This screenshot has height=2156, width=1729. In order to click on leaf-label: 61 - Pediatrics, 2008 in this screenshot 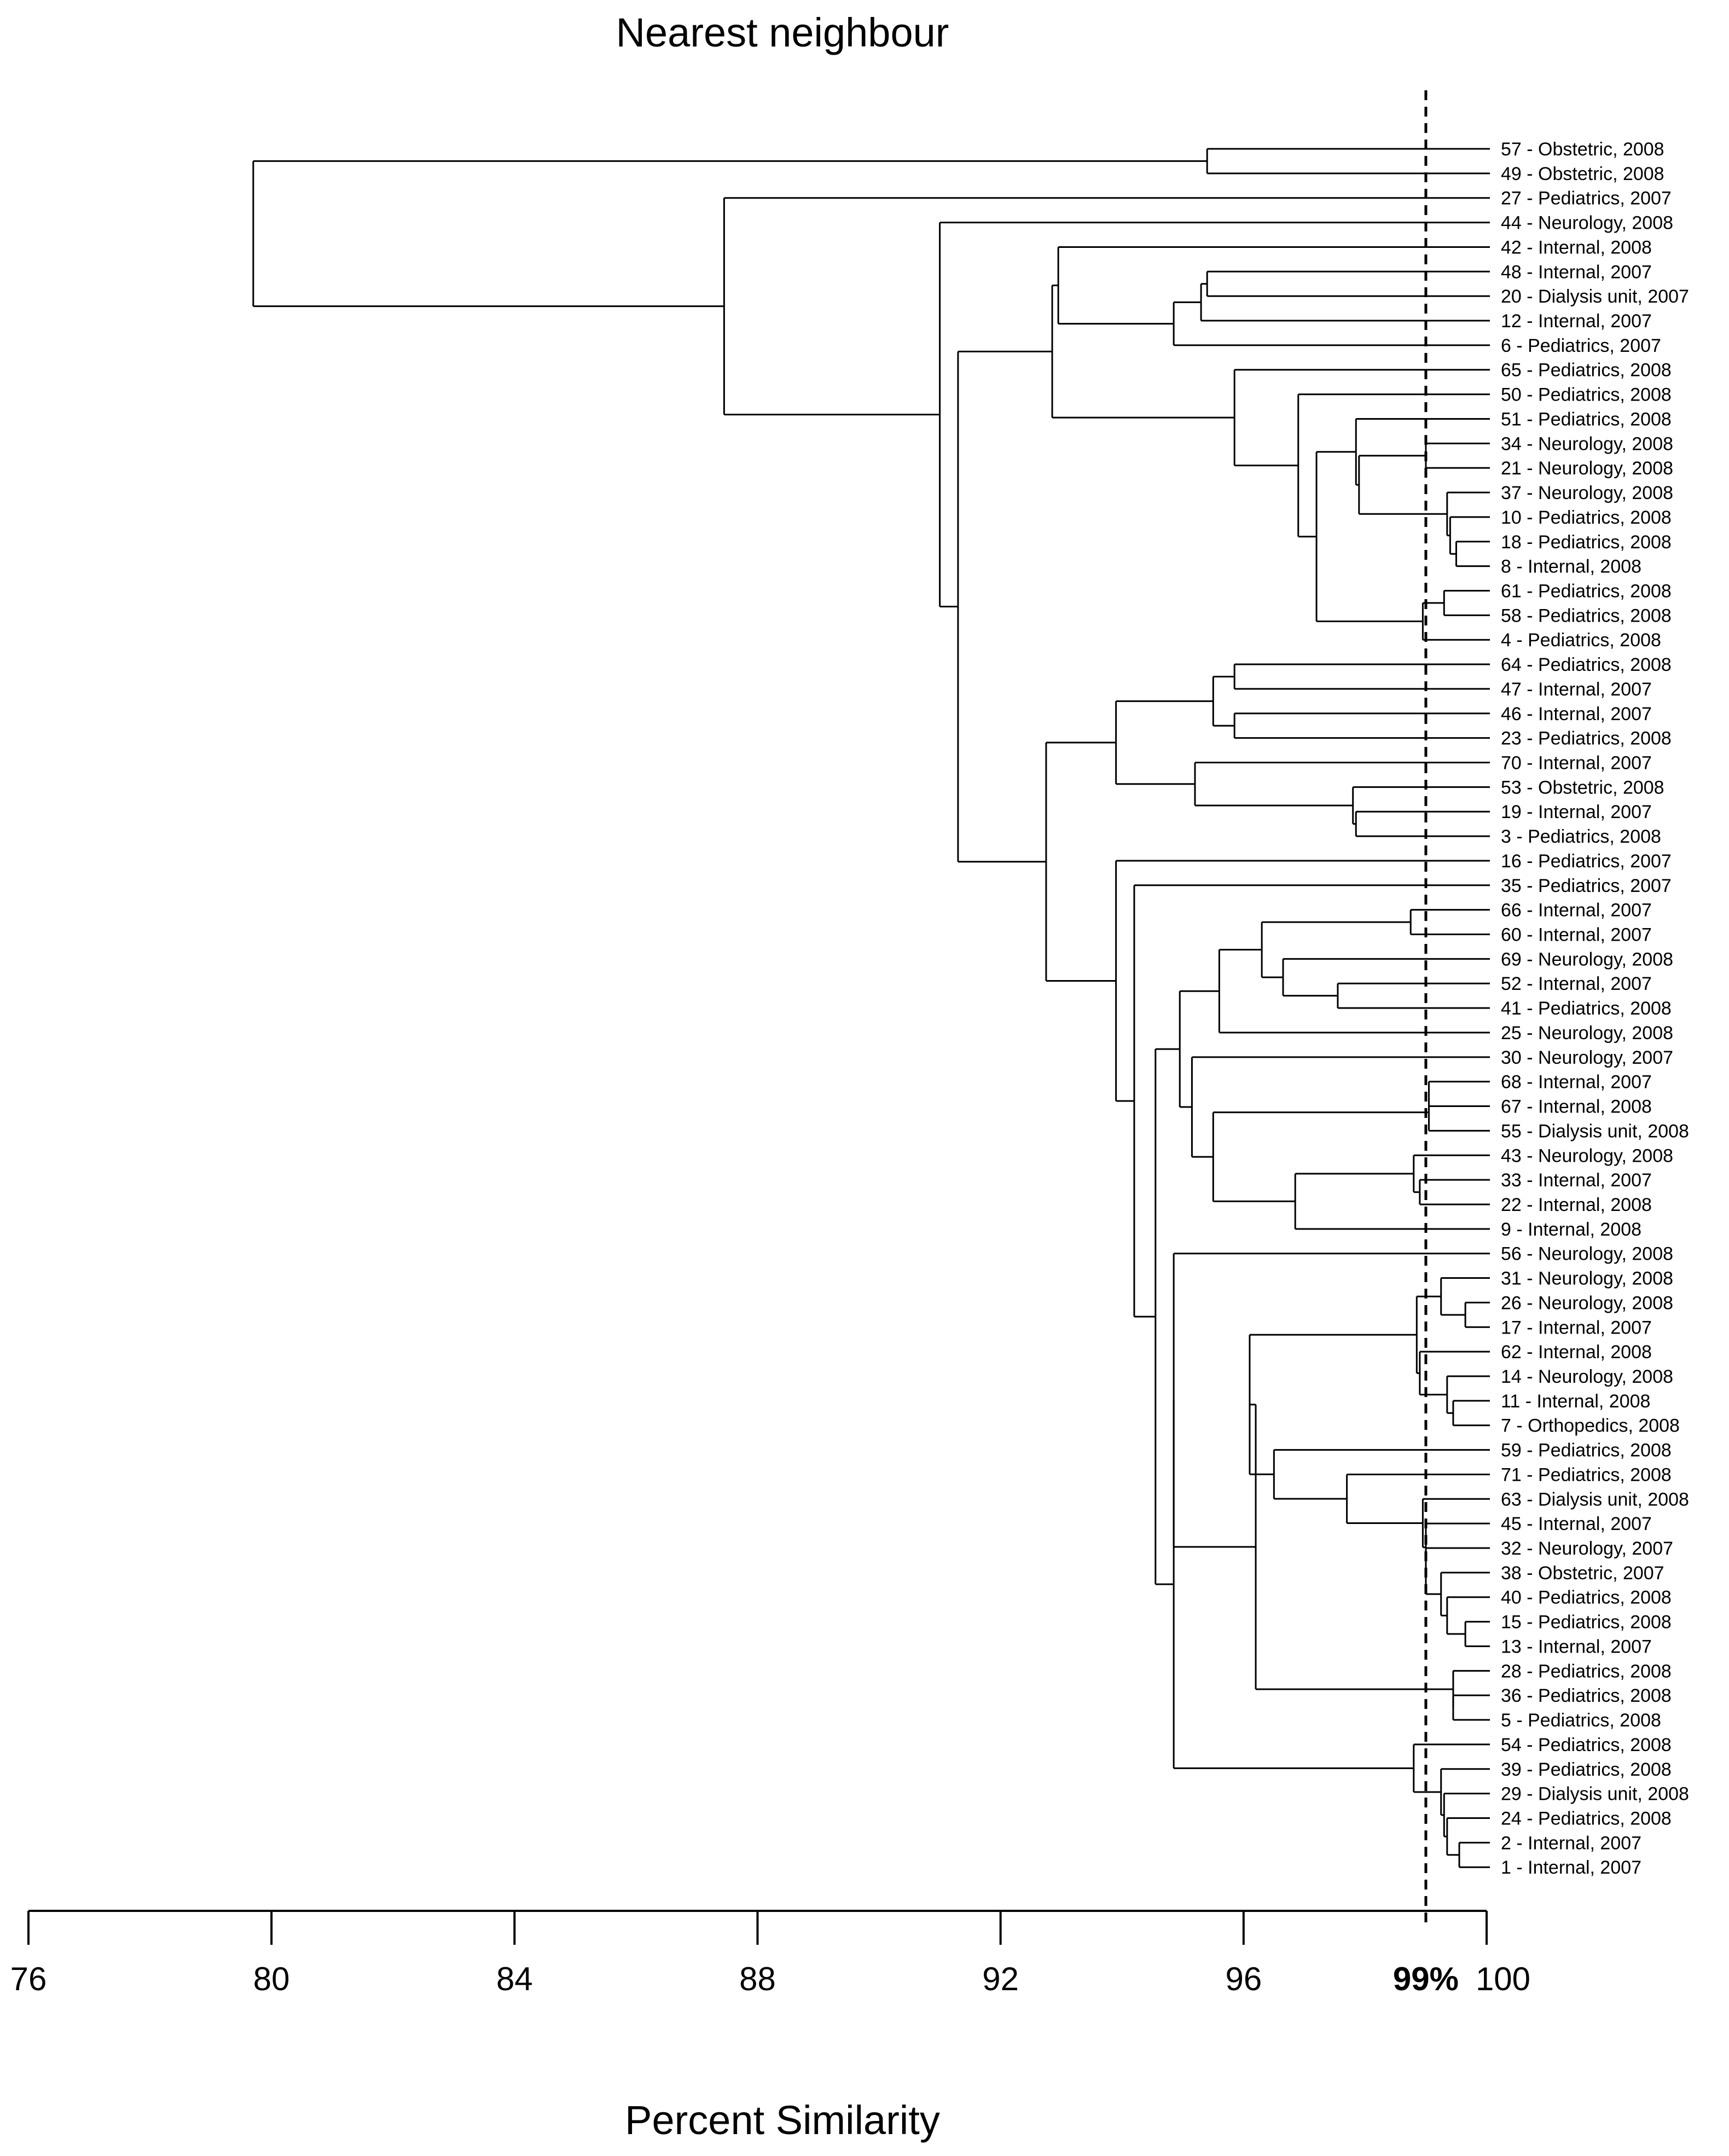, I will do `click(1586, 591)`.